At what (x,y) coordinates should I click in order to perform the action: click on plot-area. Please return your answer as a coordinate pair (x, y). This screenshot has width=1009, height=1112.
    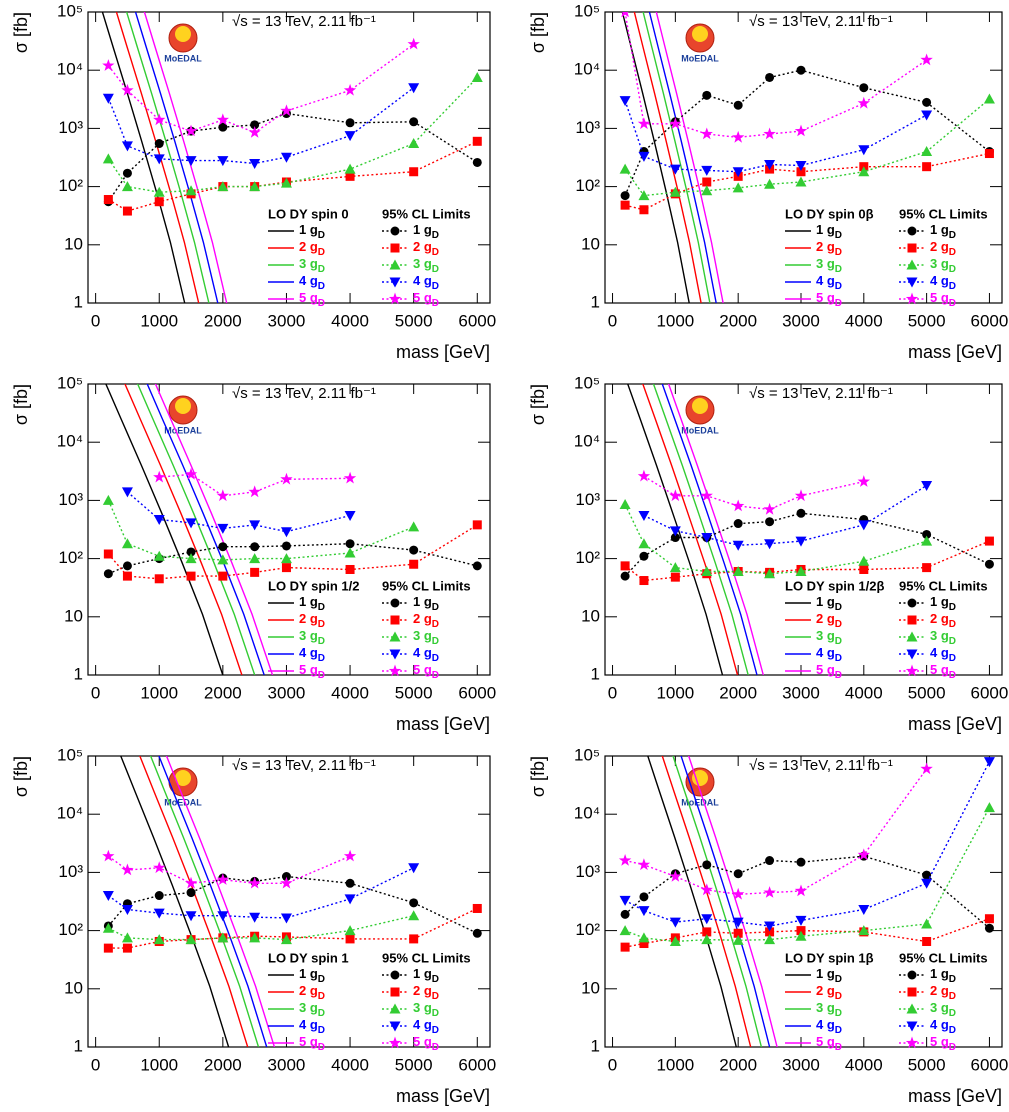
    Looking at the image, I should click on (806, 529).